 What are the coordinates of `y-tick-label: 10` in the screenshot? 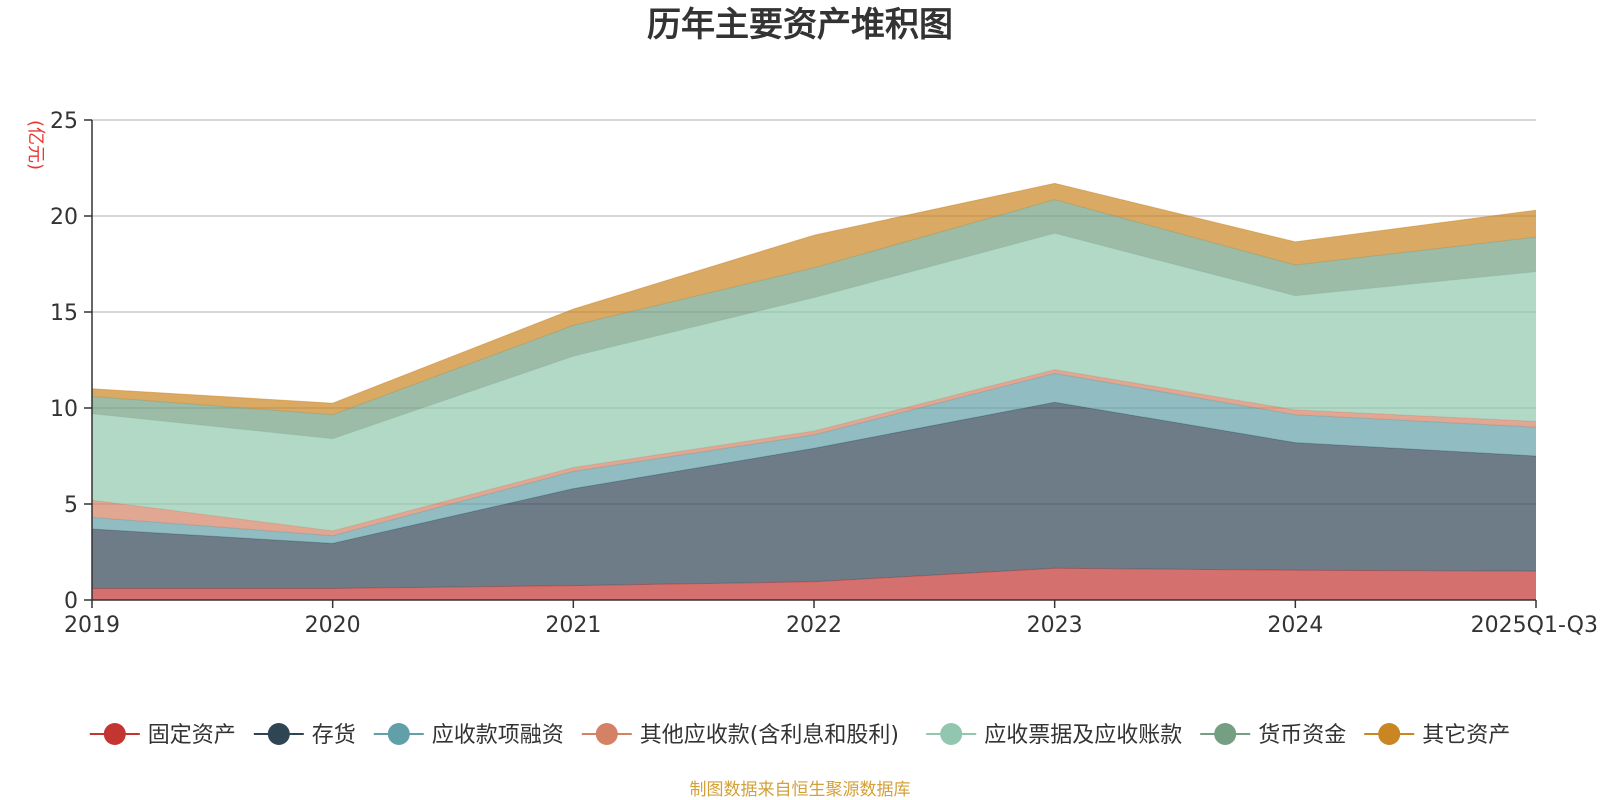 It's located at (64, 409).